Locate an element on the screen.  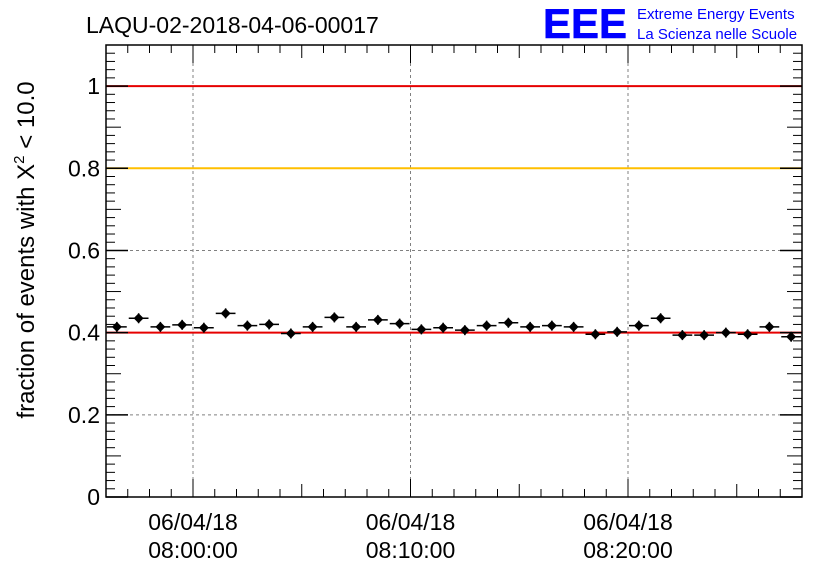
y-axis-label: fraction of events with X2 < 10.0 is located at coordinates (25, 249).